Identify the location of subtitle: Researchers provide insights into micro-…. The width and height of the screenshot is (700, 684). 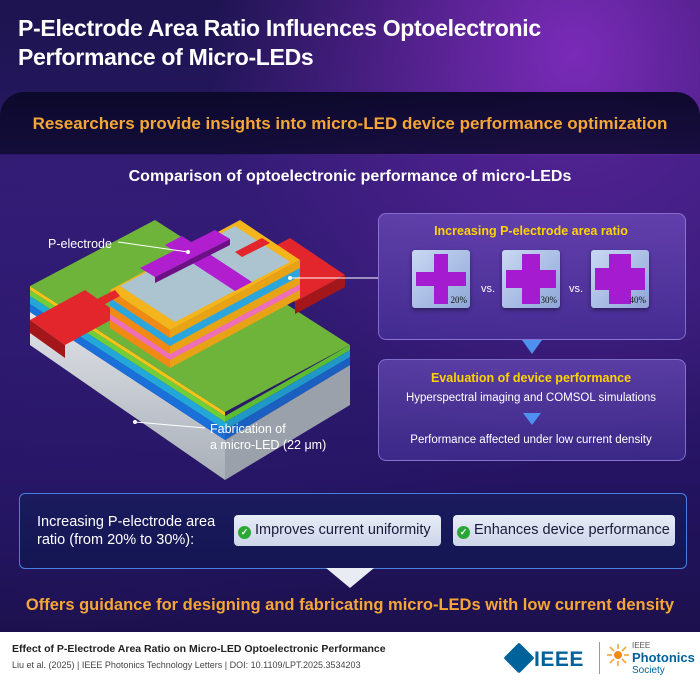
(350, 123).